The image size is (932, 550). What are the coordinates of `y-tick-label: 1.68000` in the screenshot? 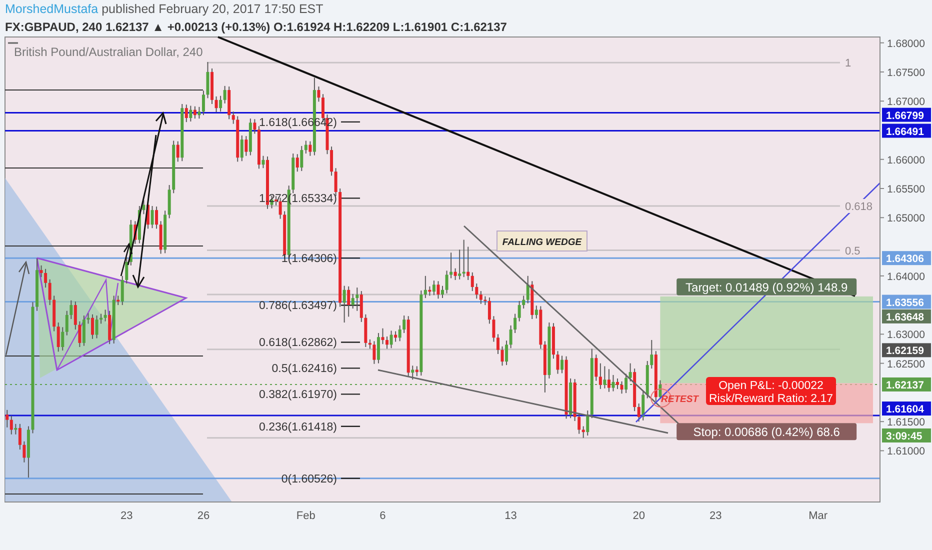 It's located at (906, 44).